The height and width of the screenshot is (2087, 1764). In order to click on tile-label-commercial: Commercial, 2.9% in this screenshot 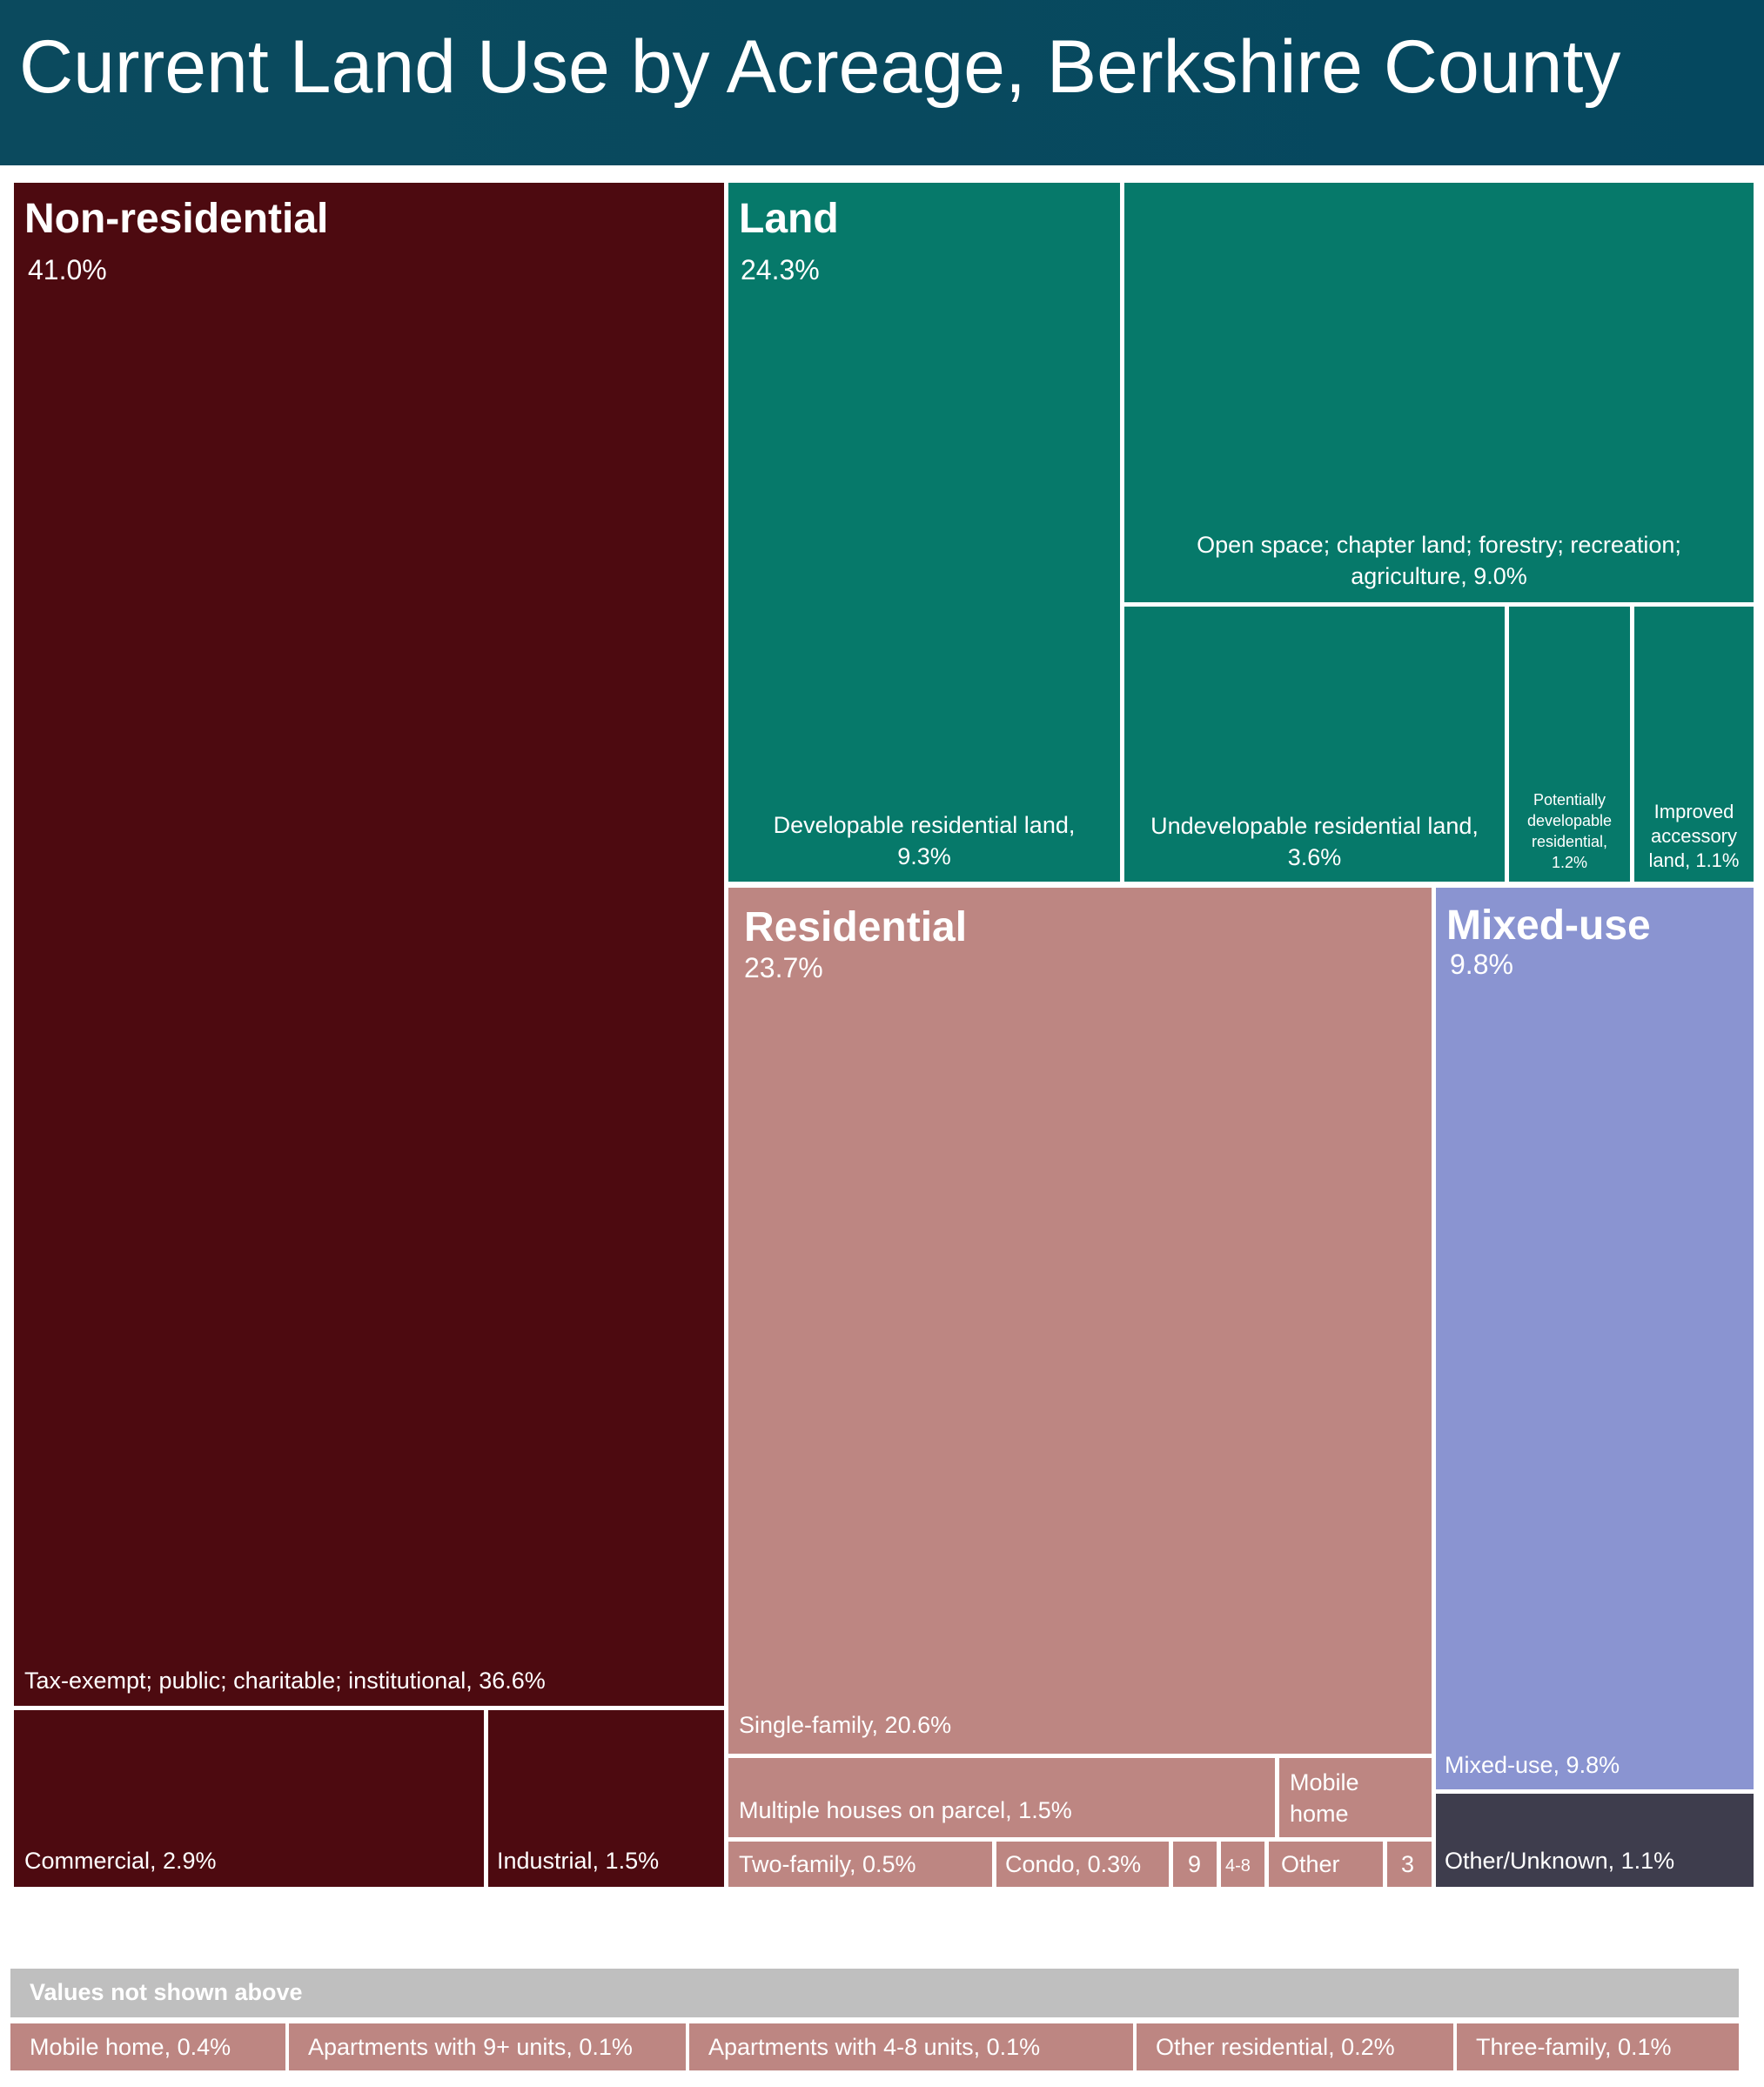, I will do `click(121, 1861)`.